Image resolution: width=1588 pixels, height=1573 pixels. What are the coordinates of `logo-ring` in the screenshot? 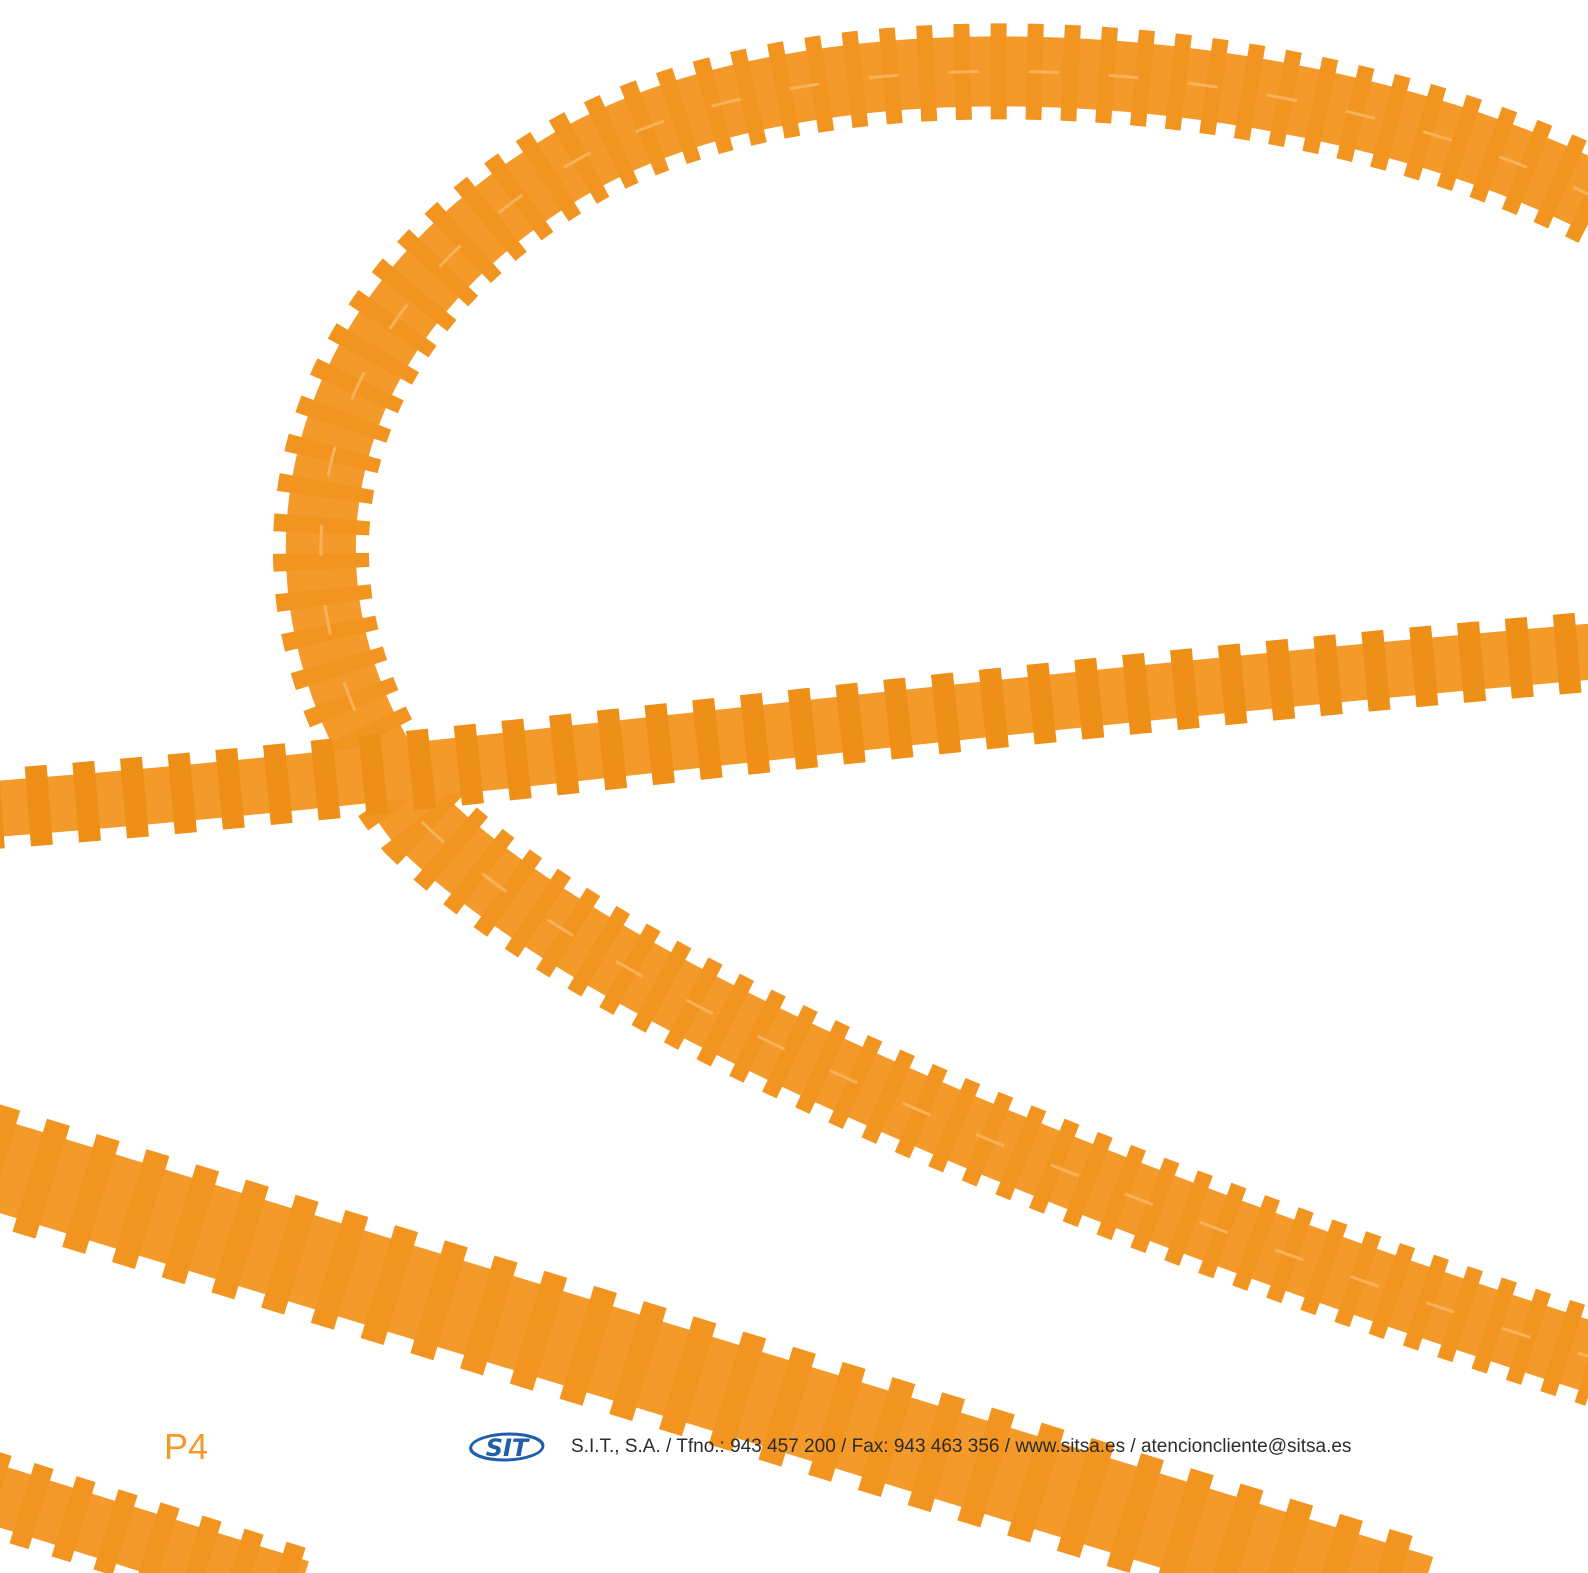 It's located at (507, 1447).